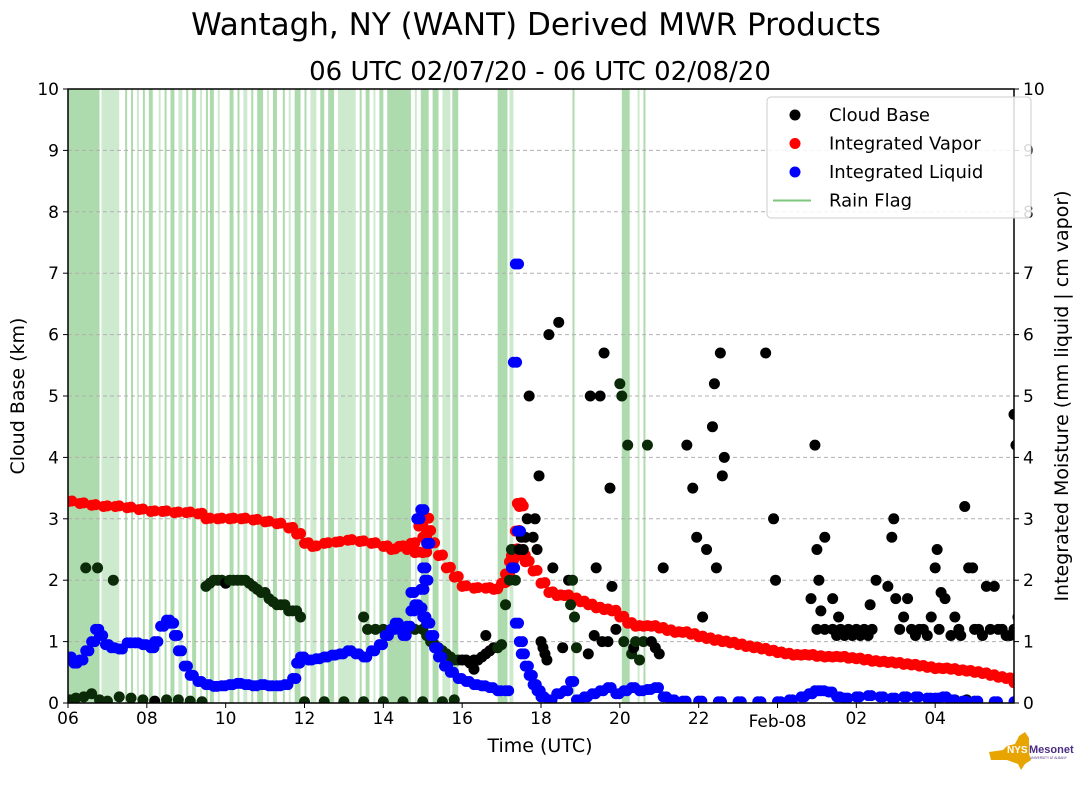  I want to click on y-tick-label-left: 0, so click(53, 704).